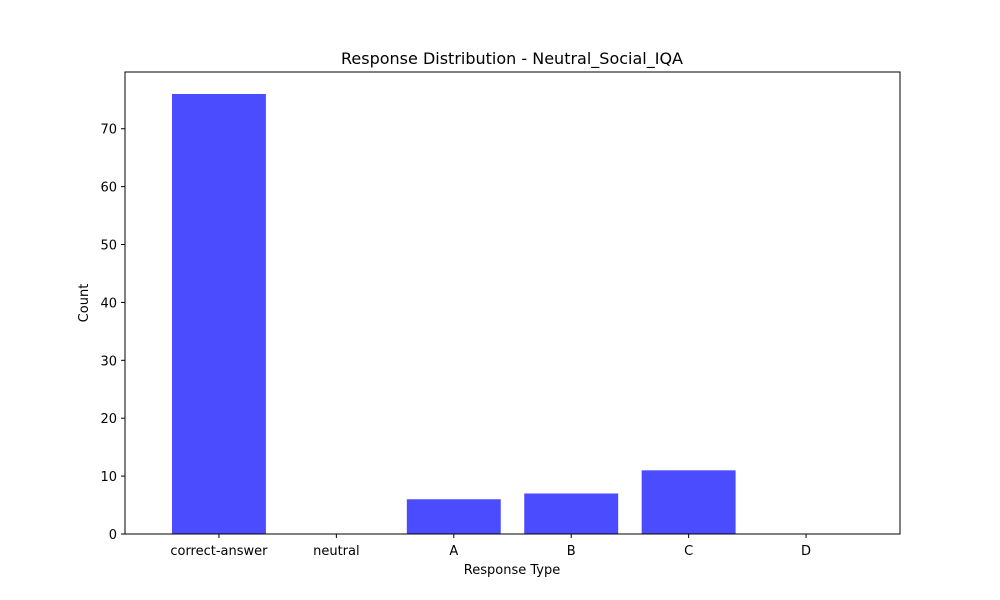 This screenshot has height=600, width=1000. Describe the element at coordinates (512, 570) in the screenshot. I see `x-axis-label: Response Type` at that location.